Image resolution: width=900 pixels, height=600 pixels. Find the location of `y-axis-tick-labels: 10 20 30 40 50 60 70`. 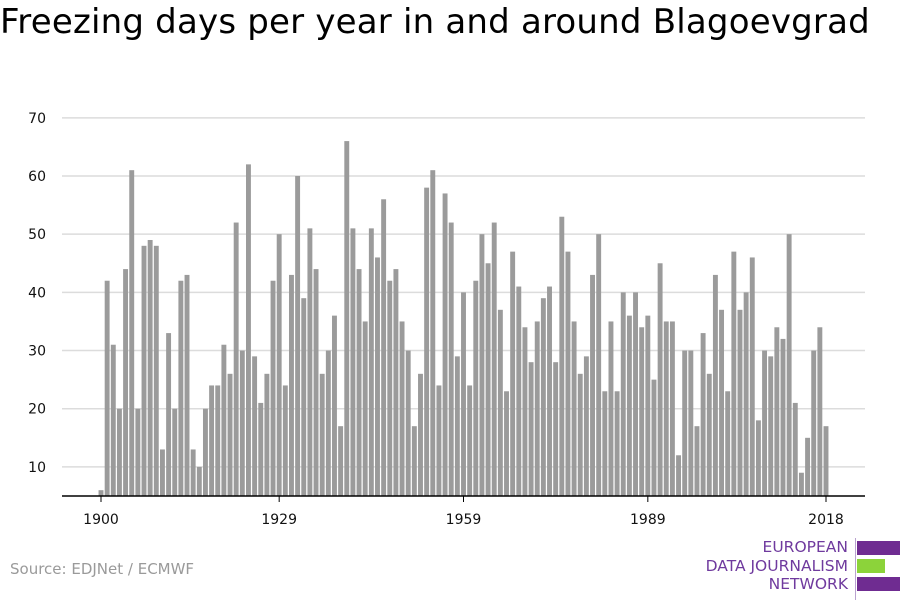

y-axis-tick-labels: 10 20 30 40 50 60 70 is located at coordinates (37, 293).